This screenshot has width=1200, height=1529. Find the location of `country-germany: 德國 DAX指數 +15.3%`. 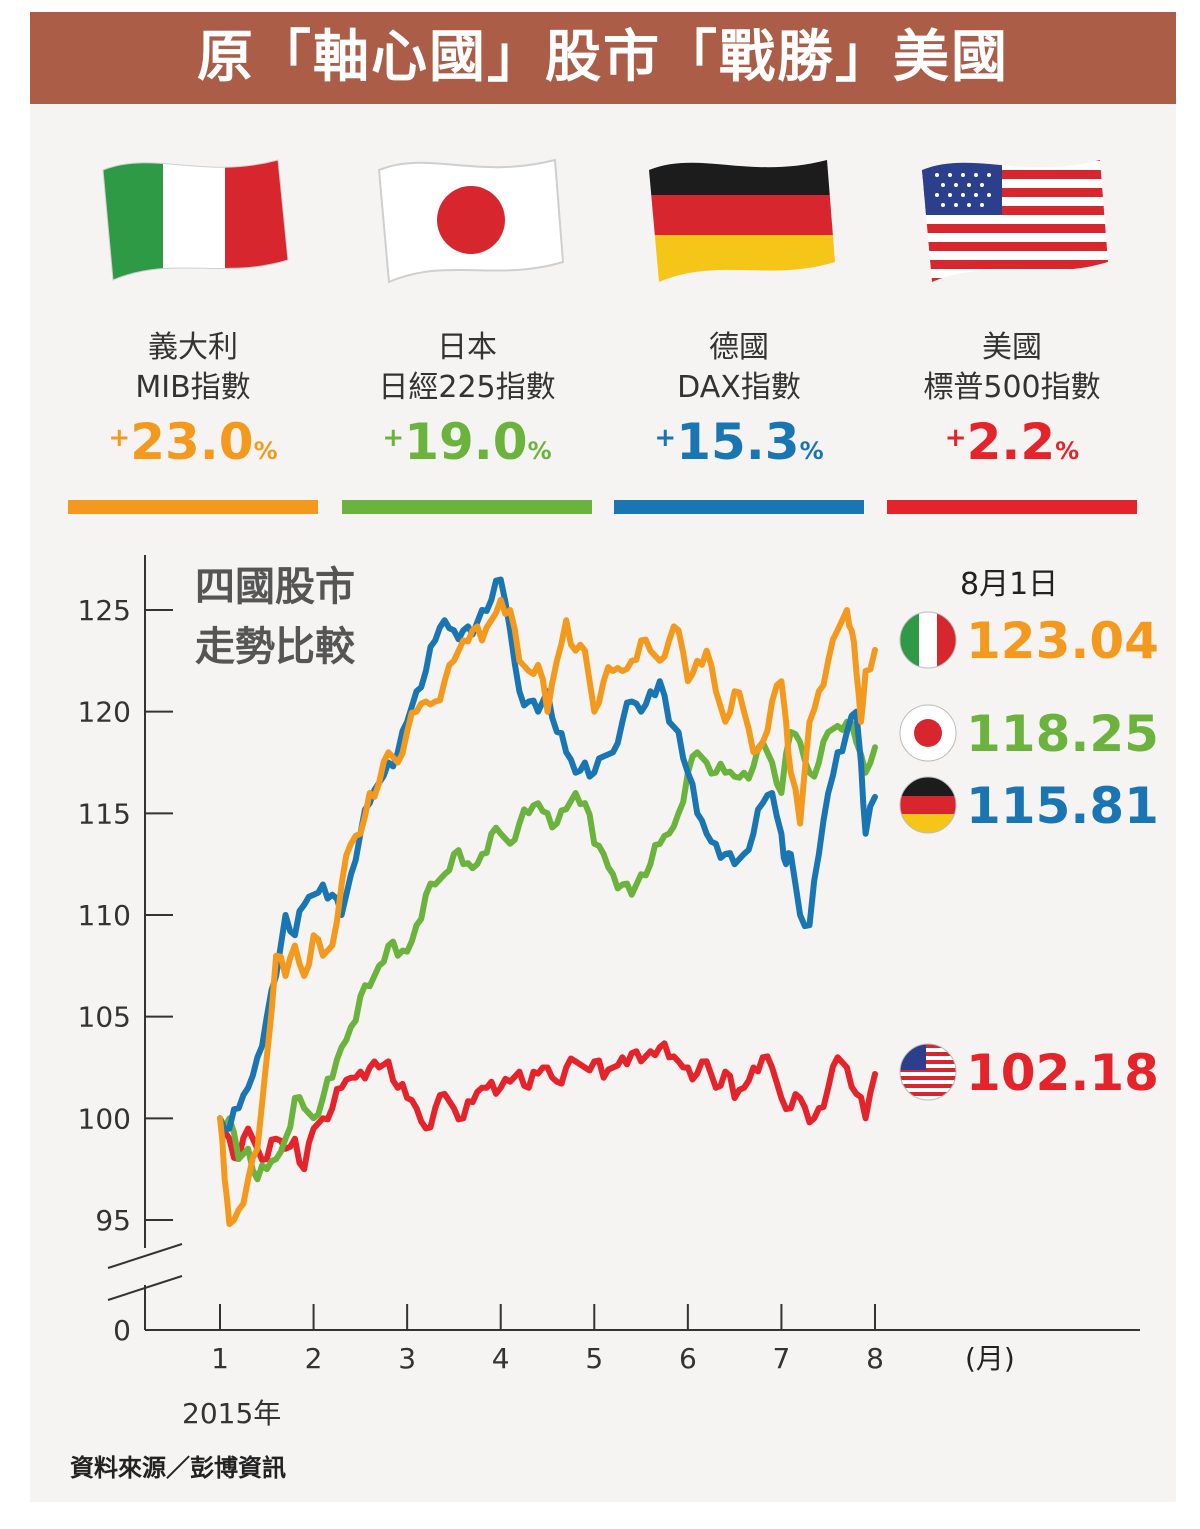

country-germany: 德國 DAX指數 +15.3% is located at coordinates (739, 305).